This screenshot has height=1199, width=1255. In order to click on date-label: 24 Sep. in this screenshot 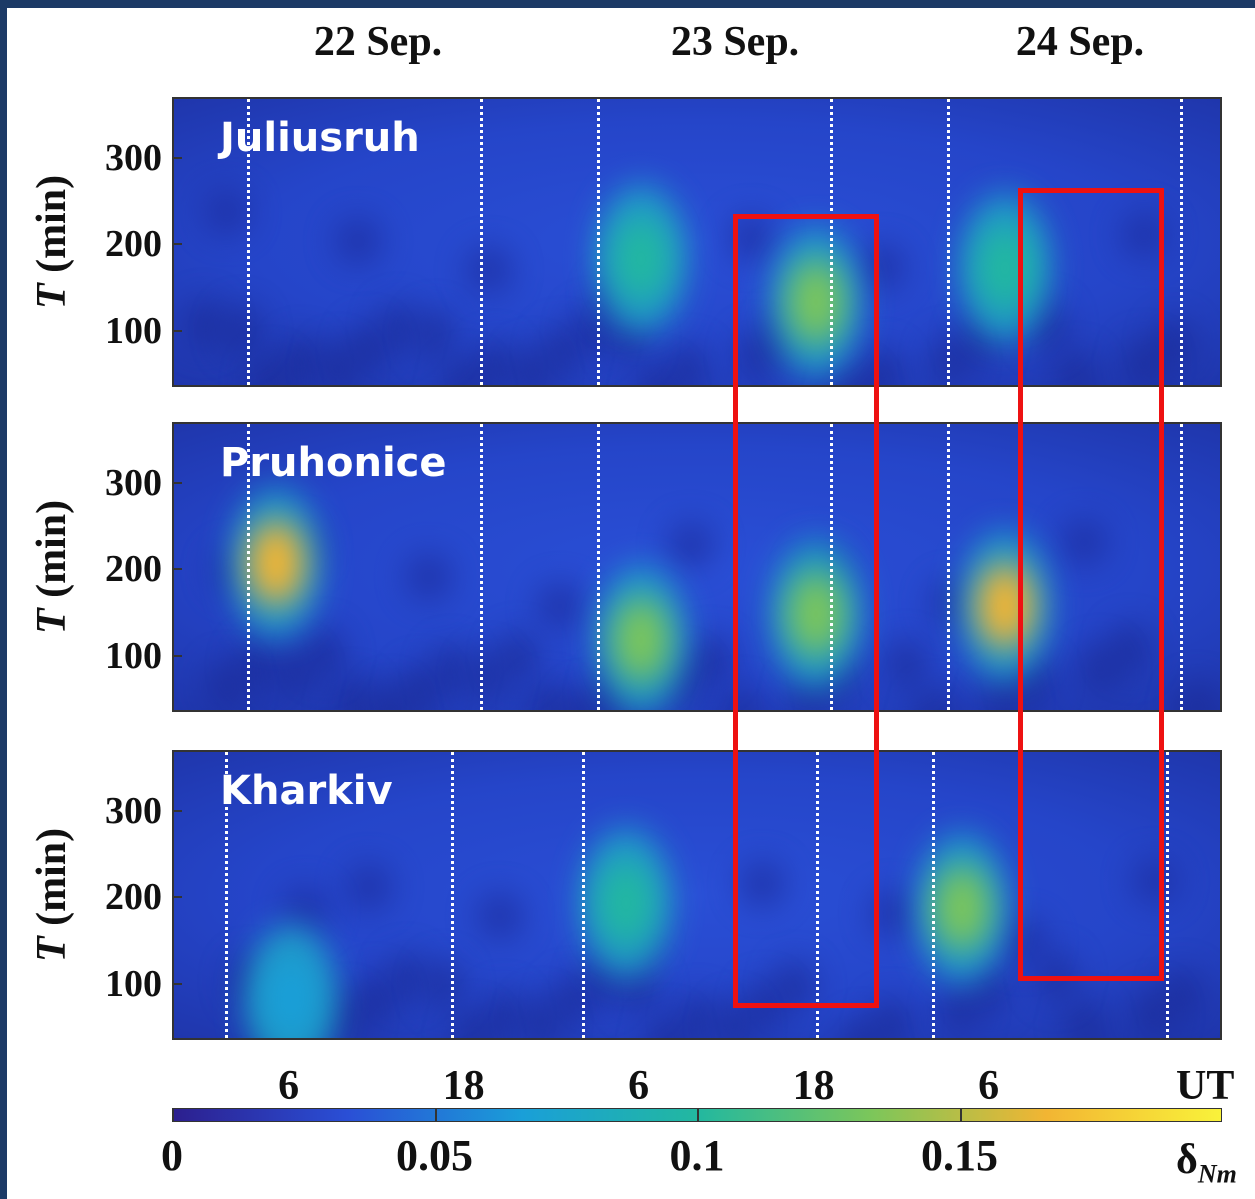, I will do `click(1080, 42)`.